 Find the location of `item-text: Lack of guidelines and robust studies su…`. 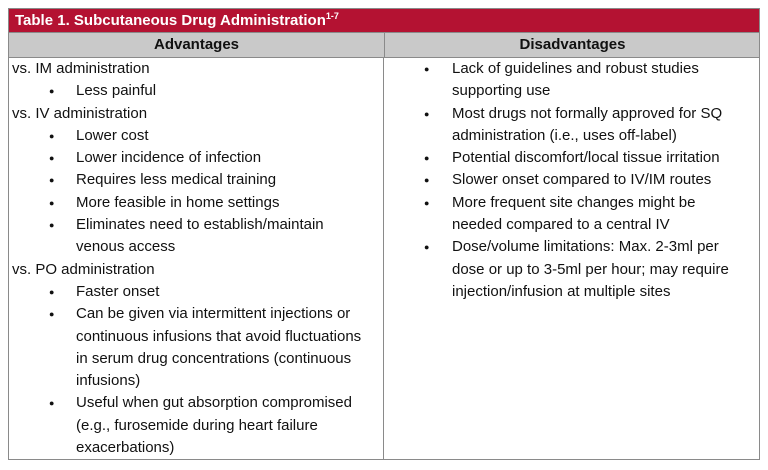

item-text: Lack of guidelines and robust studies su… is located at coordinates (575, 80).